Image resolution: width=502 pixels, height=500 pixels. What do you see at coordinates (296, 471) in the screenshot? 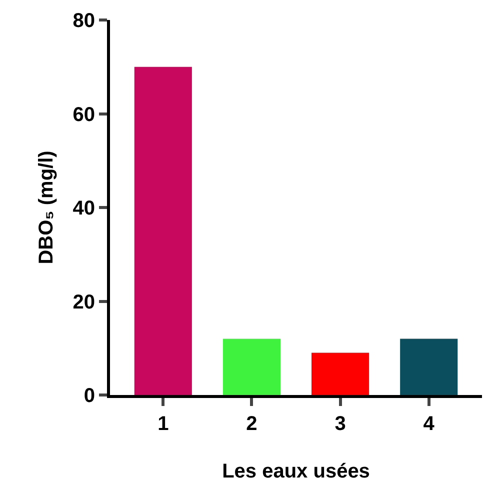
I see `x-axis-title: Les eaux usées` at bounding box center [296, 471].